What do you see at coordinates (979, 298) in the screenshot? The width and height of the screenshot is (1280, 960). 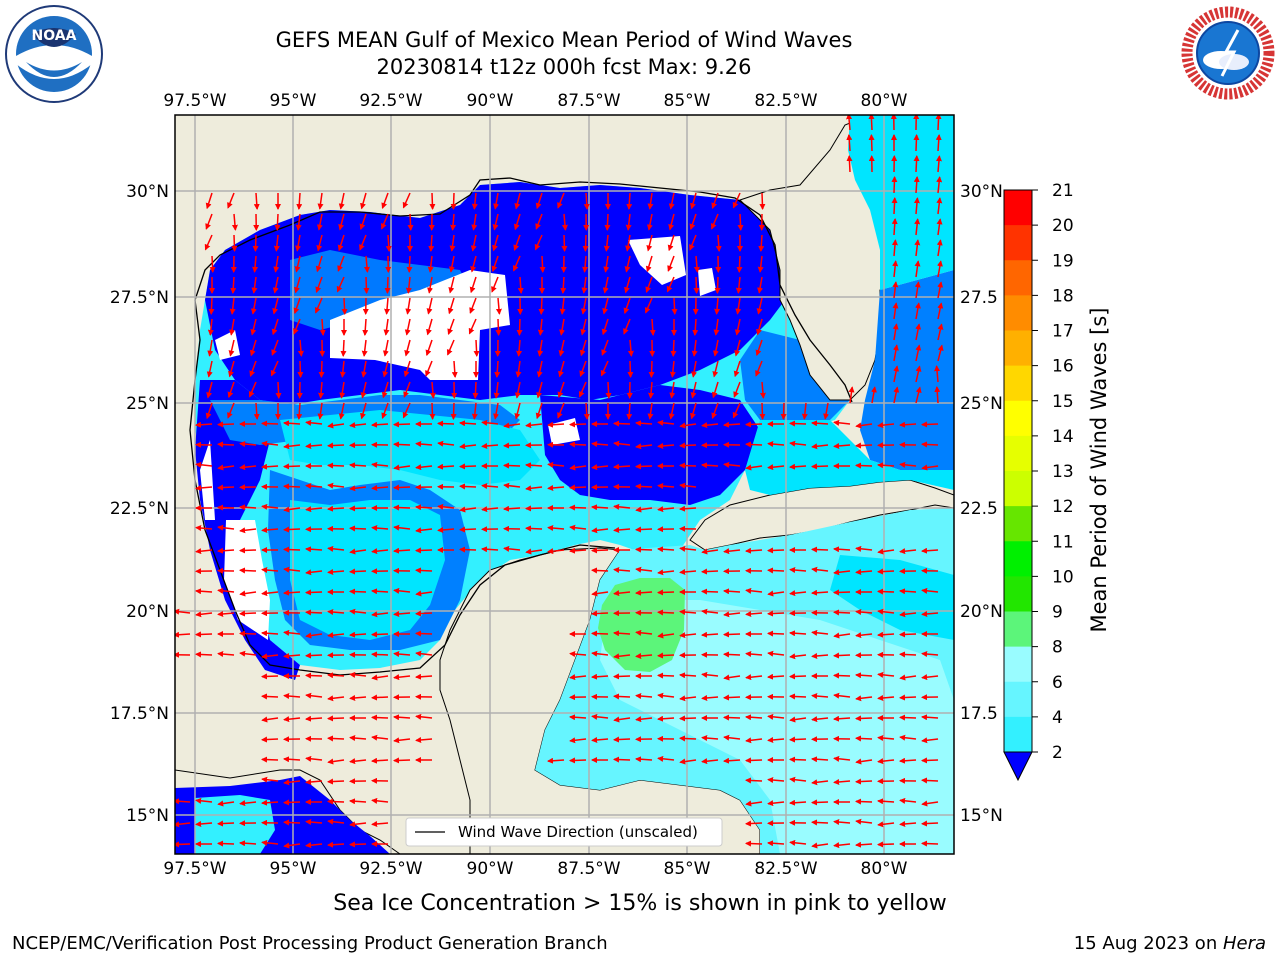 I see `lat-label-right: 27.5` at bounding box center [979, 298].